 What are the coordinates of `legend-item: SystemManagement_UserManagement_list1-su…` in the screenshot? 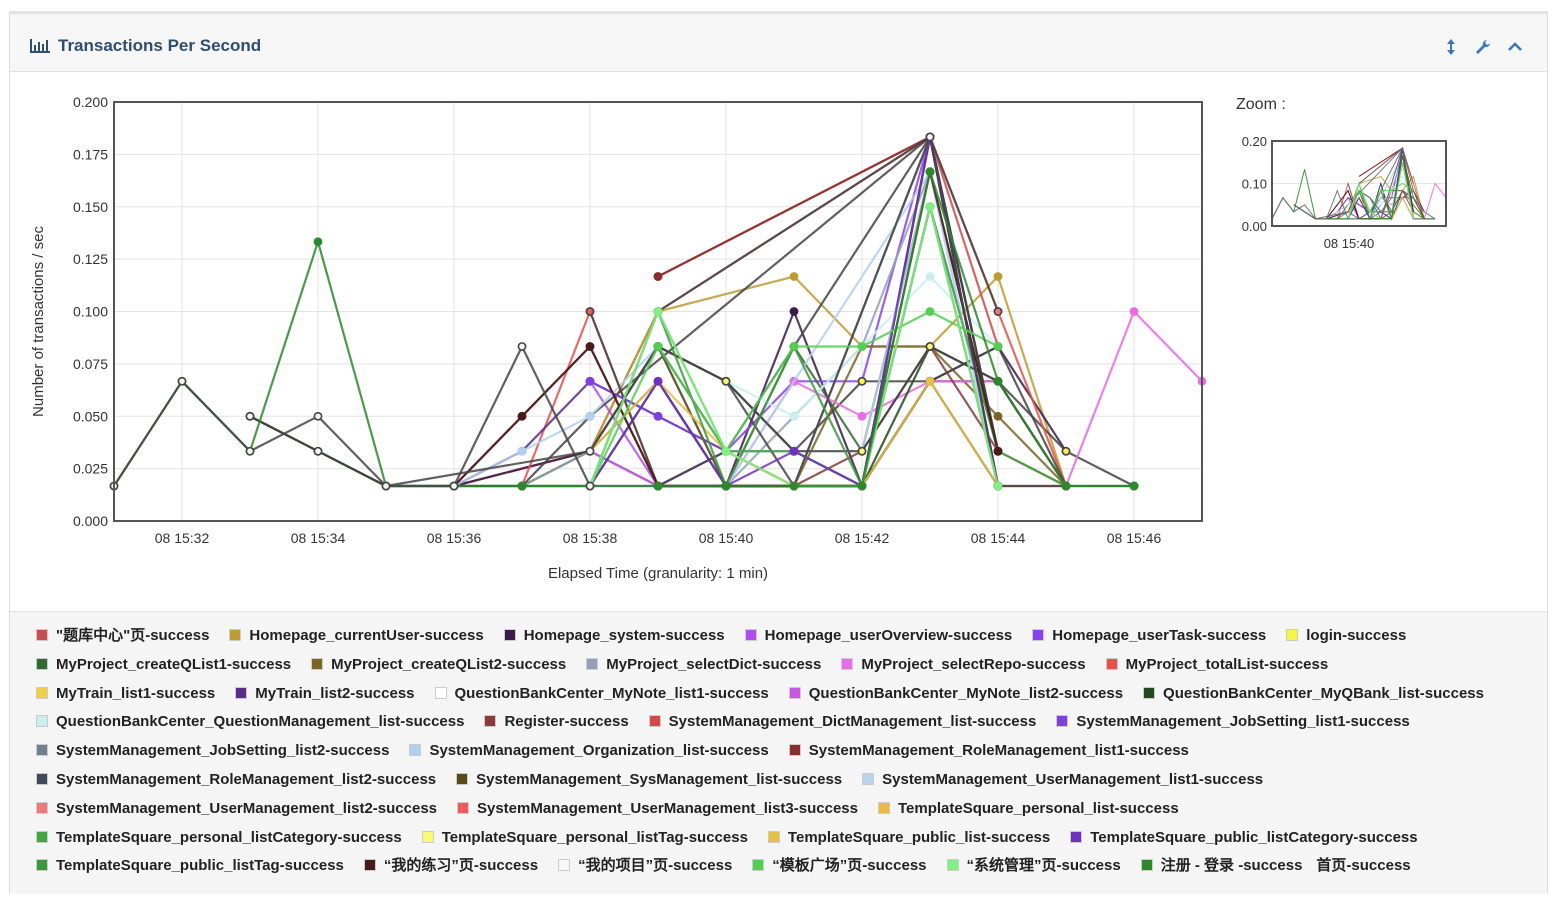 It's located at (1062, 780).